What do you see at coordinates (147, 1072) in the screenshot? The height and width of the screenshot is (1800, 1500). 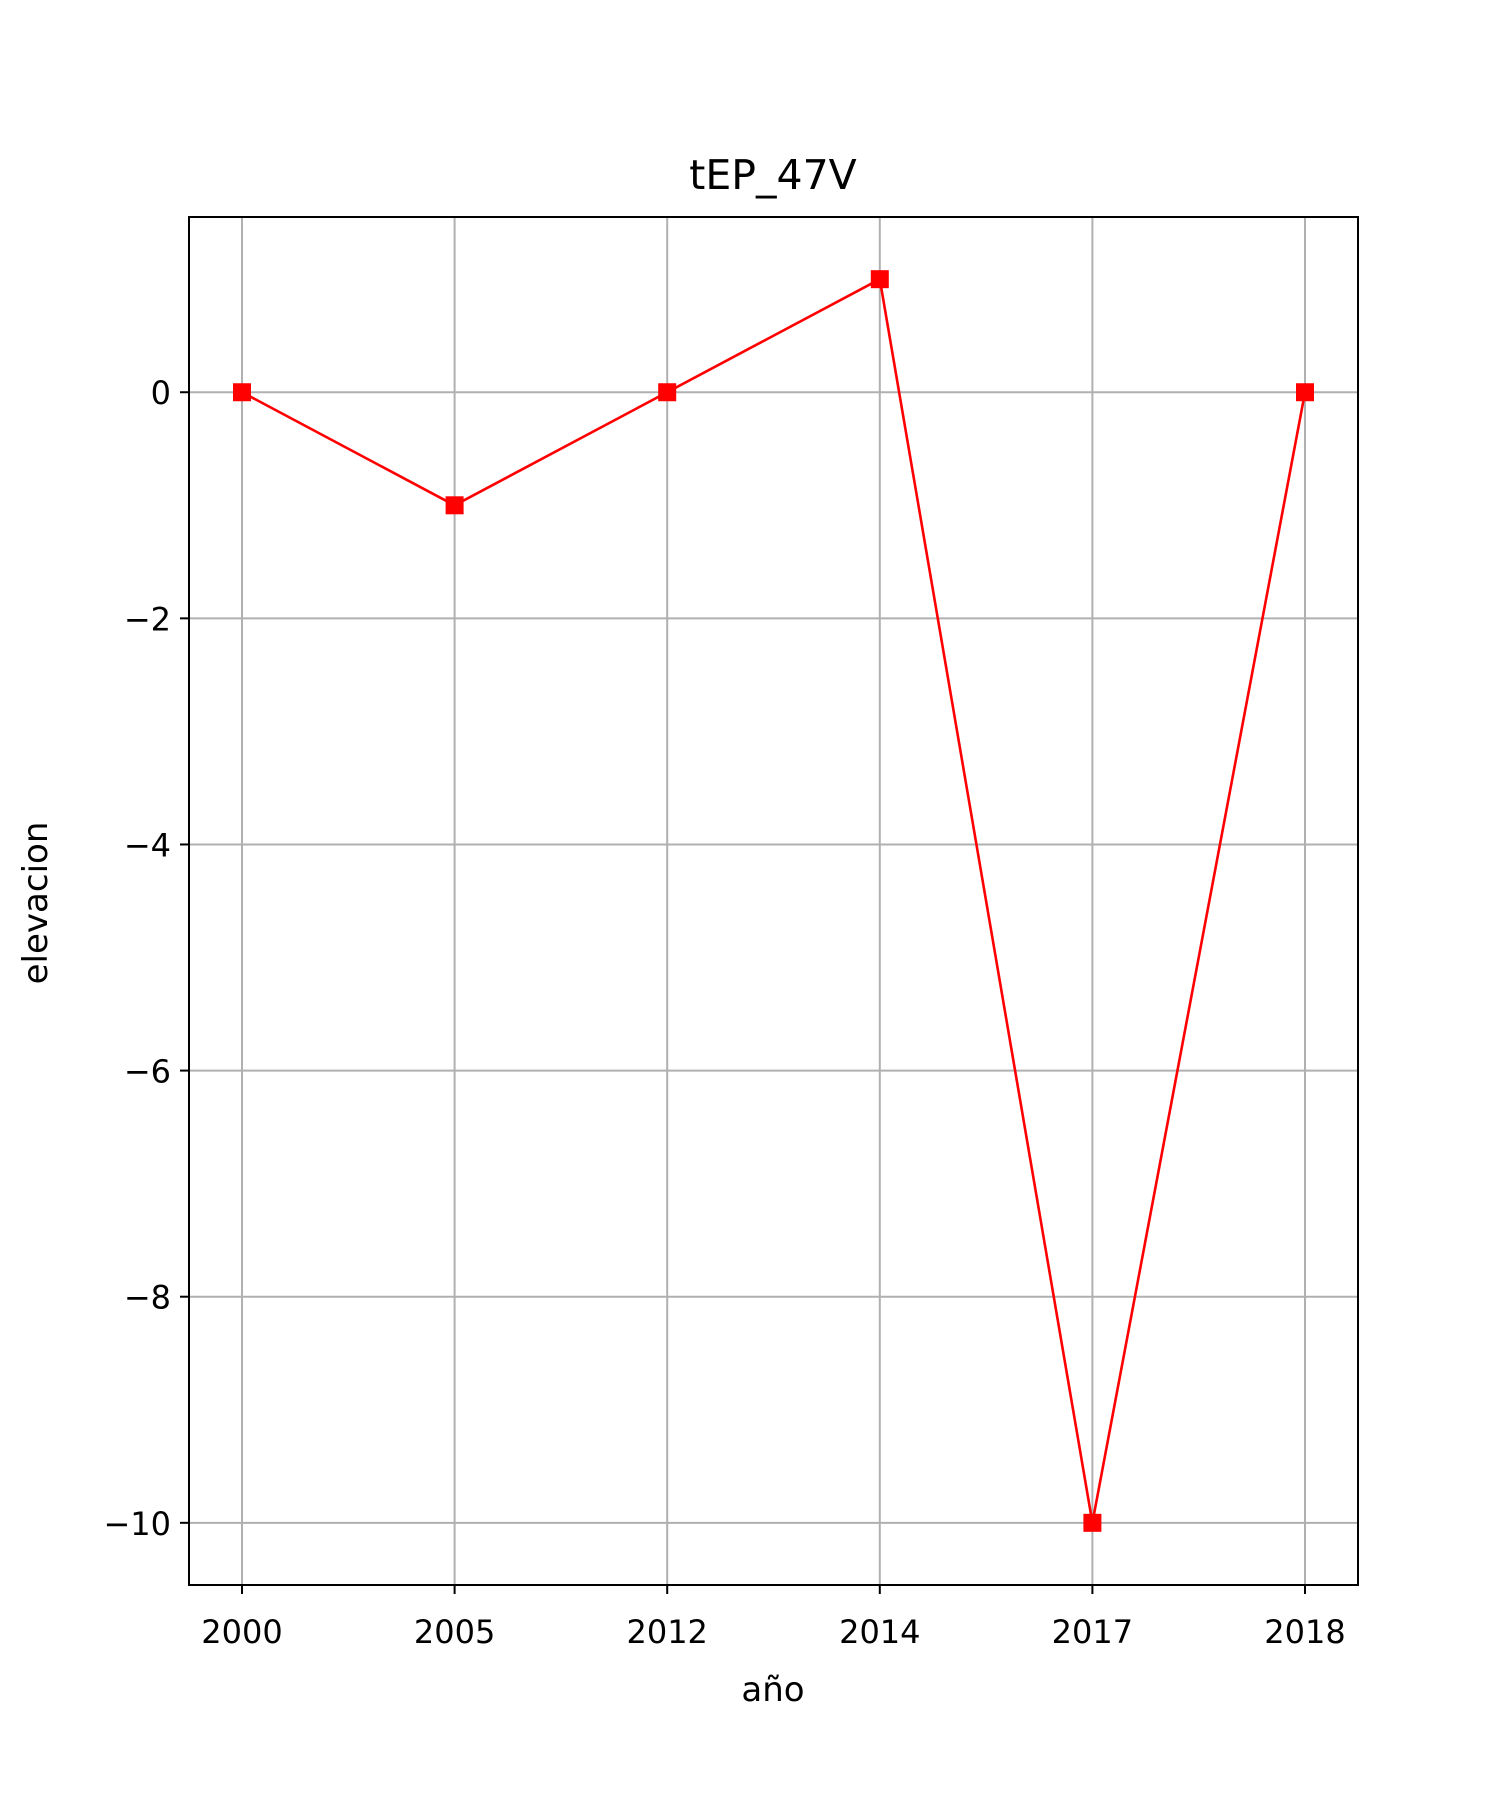 I see `y-tick-label: −6` at bounding box center [147, 1072].